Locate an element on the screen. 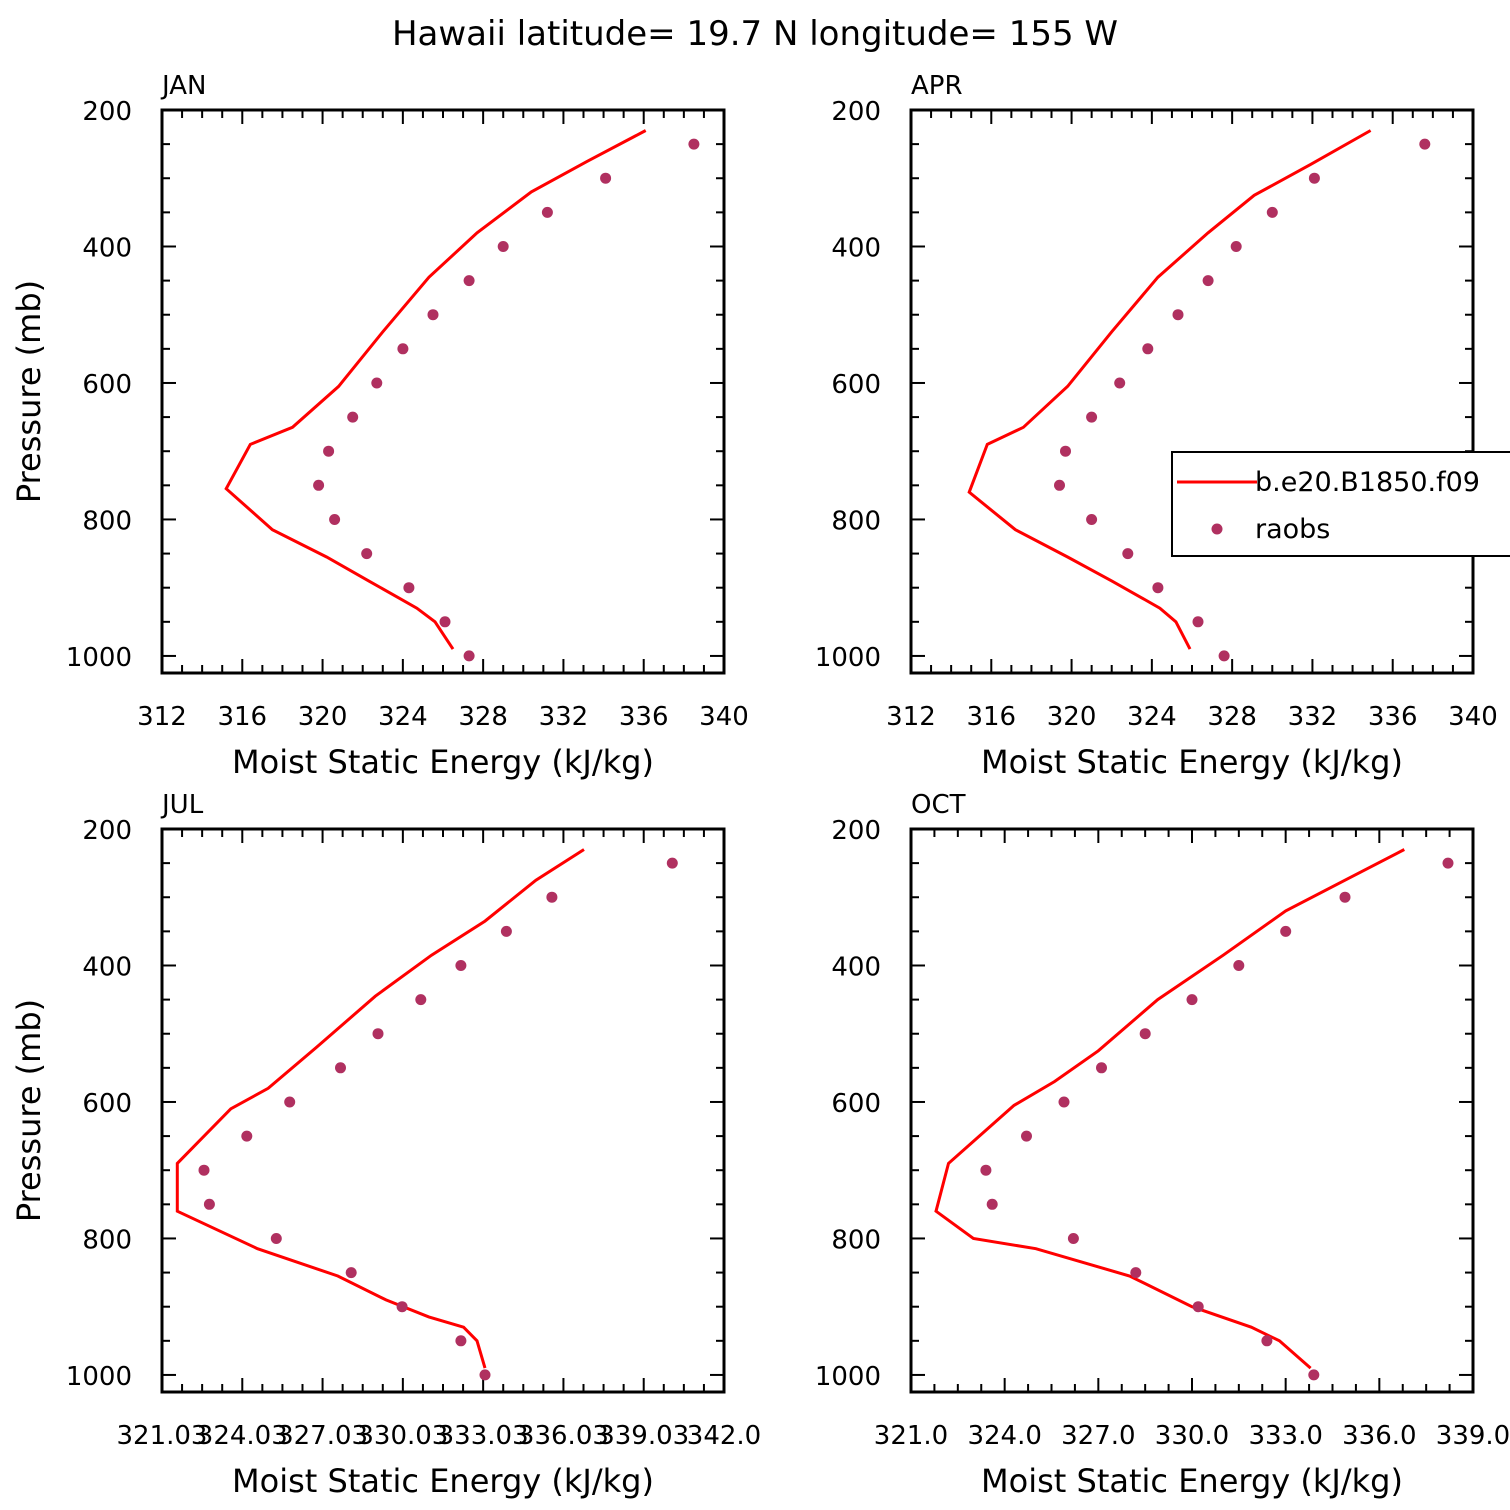  x-tick-label: 340 is located at coordinates (1473, 717).